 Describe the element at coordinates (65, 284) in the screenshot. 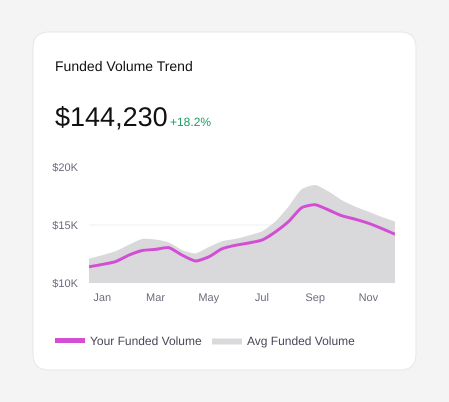

I see `y-tick-label: $10K` at that location.